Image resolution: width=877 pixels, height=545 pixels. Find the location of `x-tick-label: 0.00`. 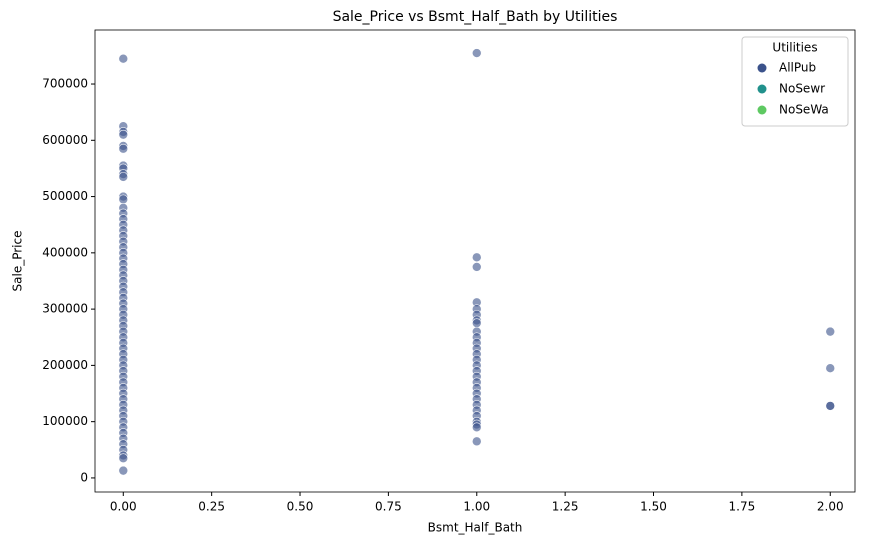

x-tick-label: 0.00 is located at coordinates (123, 507).